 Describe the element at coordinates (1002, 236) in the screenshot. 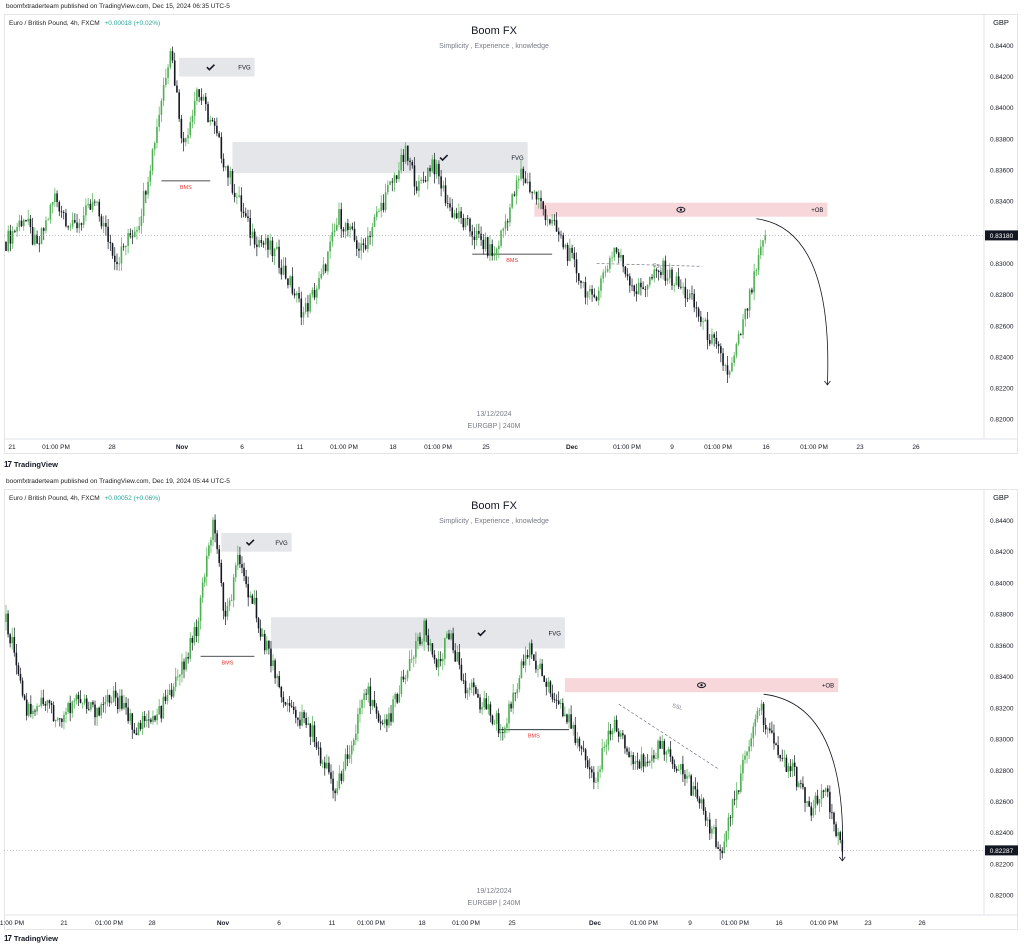

I see `last-price-label: 0.83180` at that location.